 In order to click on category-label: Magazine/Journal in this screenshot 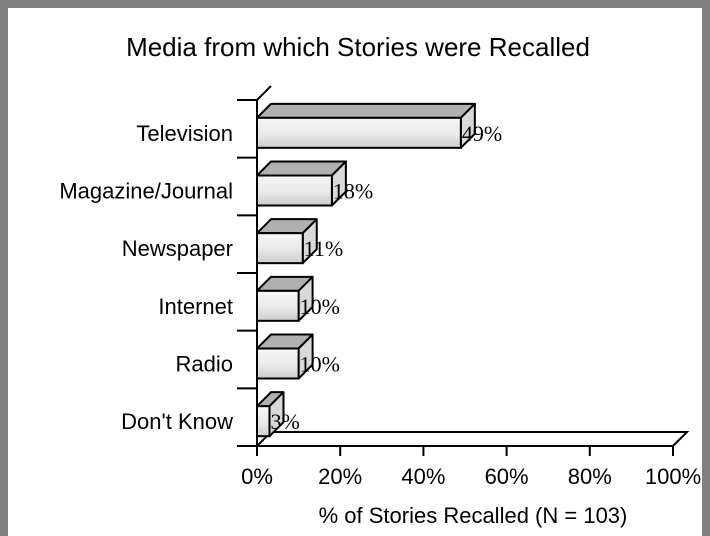, I will do `click(146, 191)`.